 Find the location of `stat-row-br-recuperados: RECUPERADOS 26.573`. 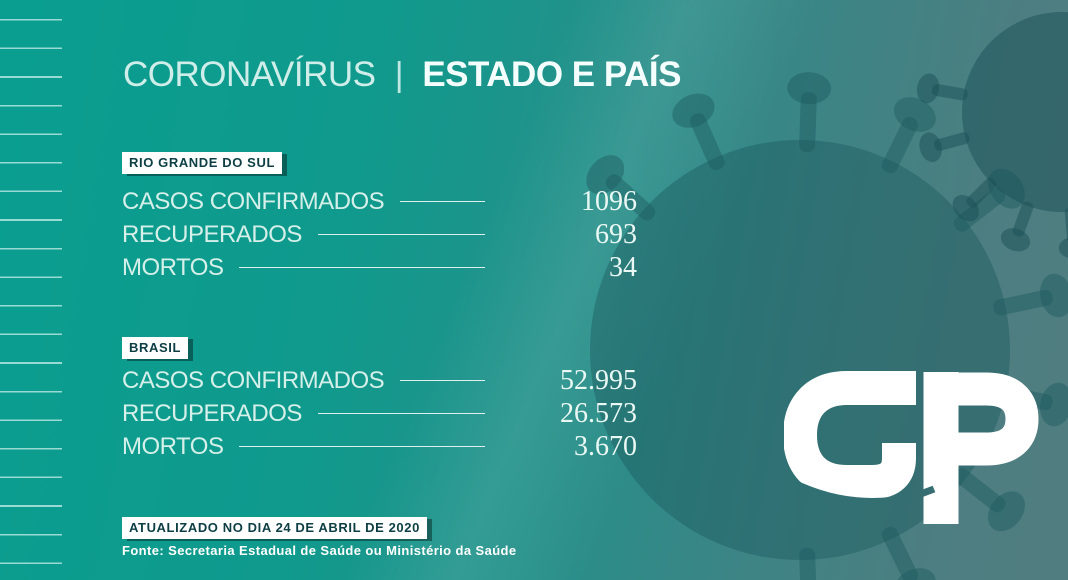

stat-row-br-recuperados: RECUPERADOS 26.573 is located at coordinates (379, 413).